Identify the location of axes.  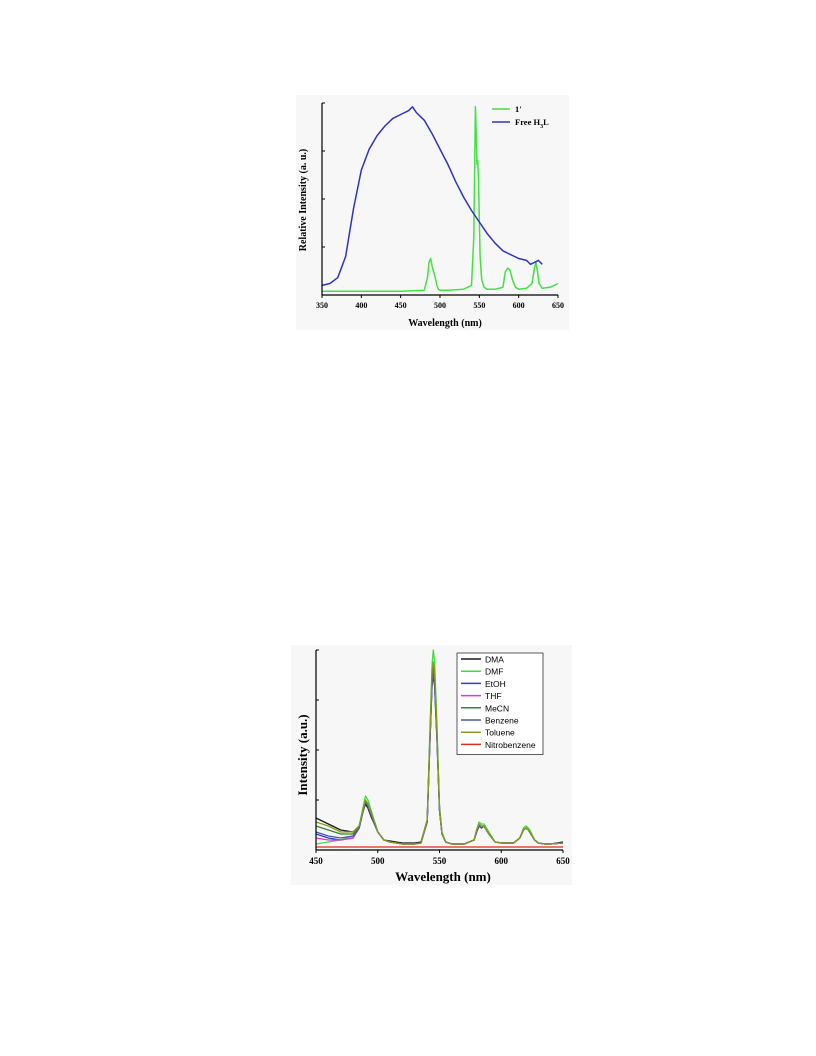
(439, 199).